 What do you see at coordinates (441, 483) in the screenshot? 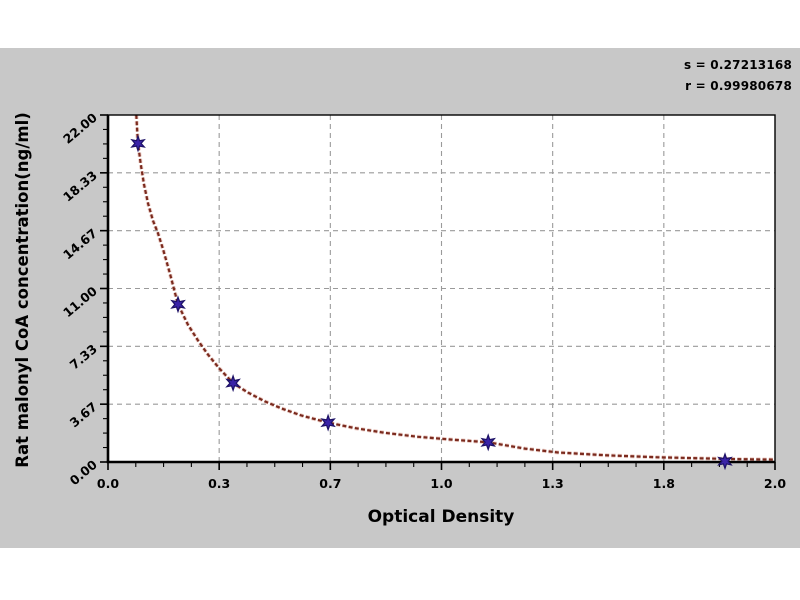
I see `x-tick-label: 1.0` at bounding box center [441, 483].